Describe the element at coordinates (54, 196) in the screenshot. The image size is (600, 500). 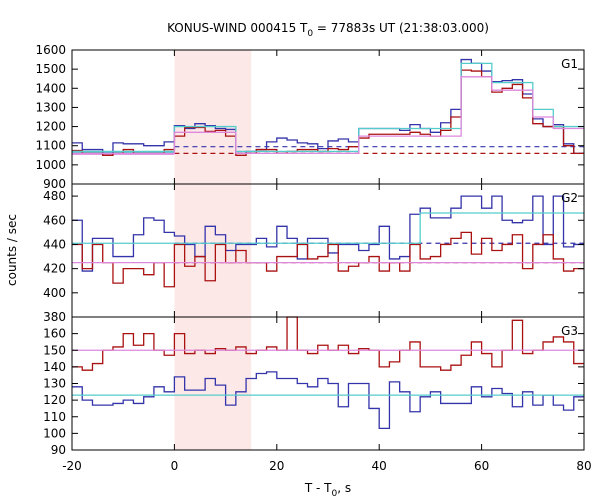
I see `y-tick-label: 480` at that location.